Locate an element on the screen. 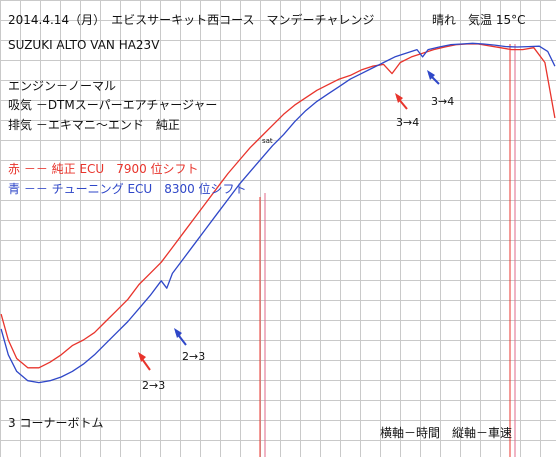  shift-label-red-low: 2→3 is located at coordinates (153, 385).